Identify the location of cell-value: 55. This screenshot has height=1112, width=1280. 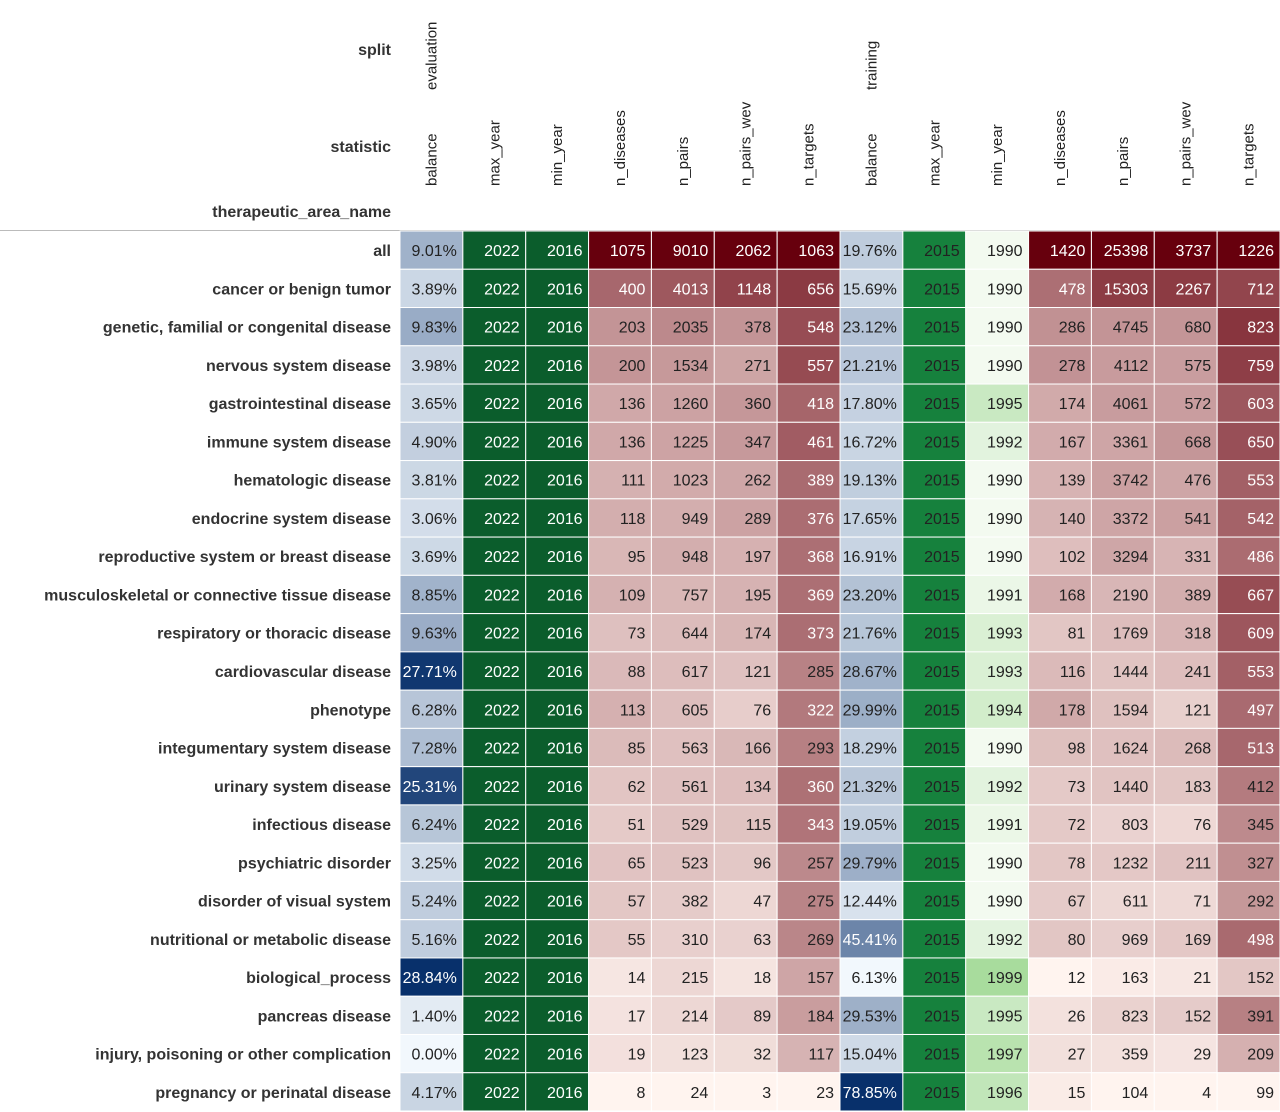
(637, 940).